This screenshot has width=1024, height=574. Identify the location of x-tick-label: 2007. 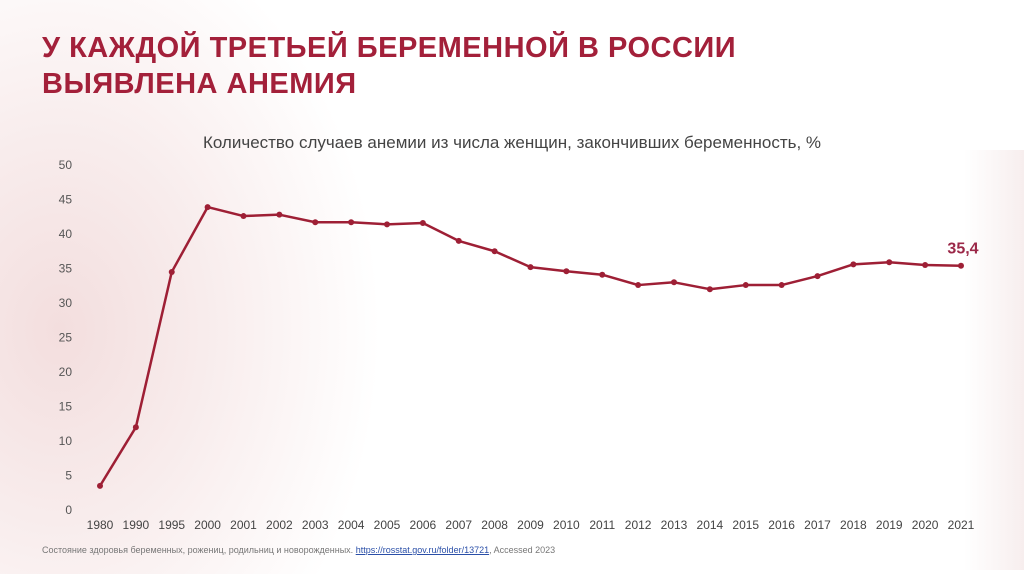
(458, 525).